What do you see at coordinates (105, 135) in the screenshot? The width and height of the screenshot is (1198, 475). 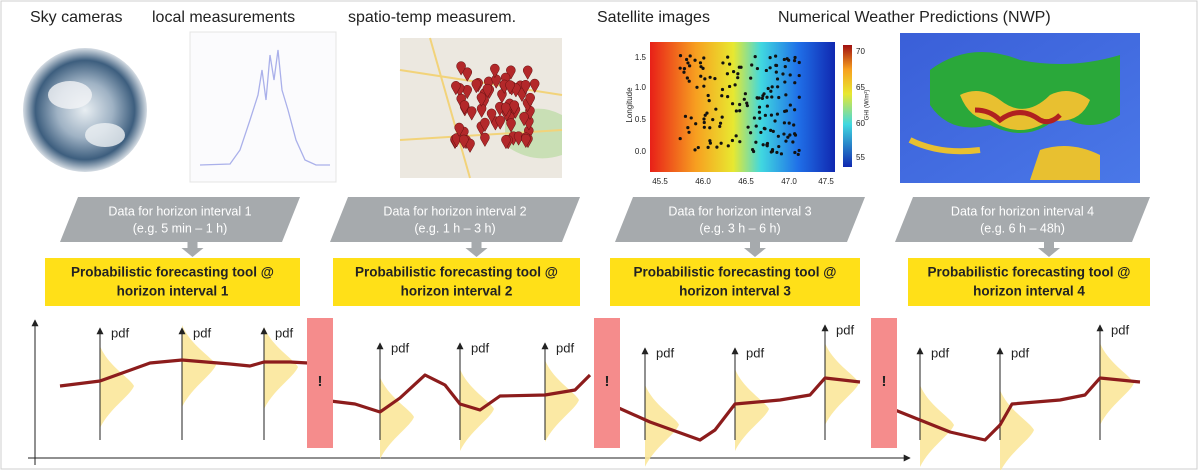 I see `cloud` at bounding box center [105, 135].